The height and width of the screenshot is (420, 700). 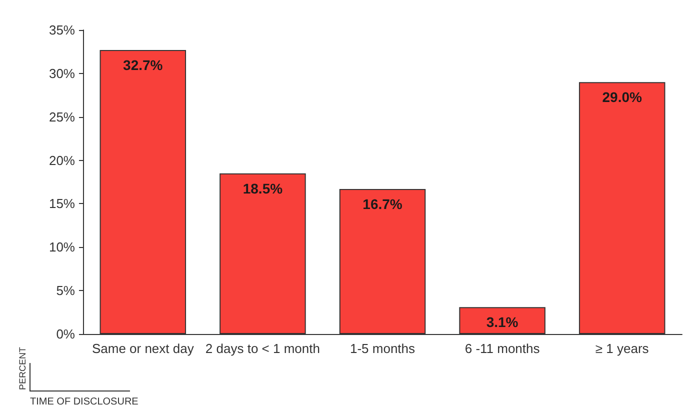 I want to click on data-label: 32.7%, so click(x=143, y=64).